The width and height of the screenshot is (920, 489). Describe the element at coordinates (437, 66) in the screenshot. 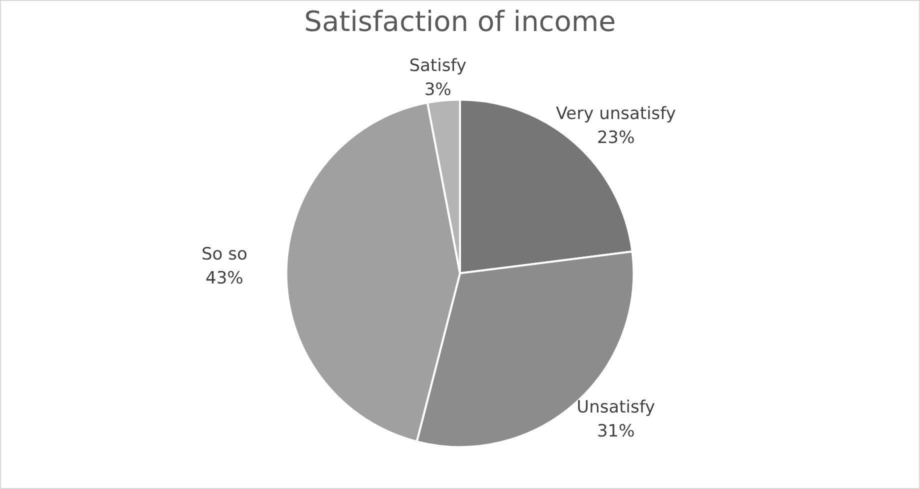

I see `slice-label: Satisfy` at that location.